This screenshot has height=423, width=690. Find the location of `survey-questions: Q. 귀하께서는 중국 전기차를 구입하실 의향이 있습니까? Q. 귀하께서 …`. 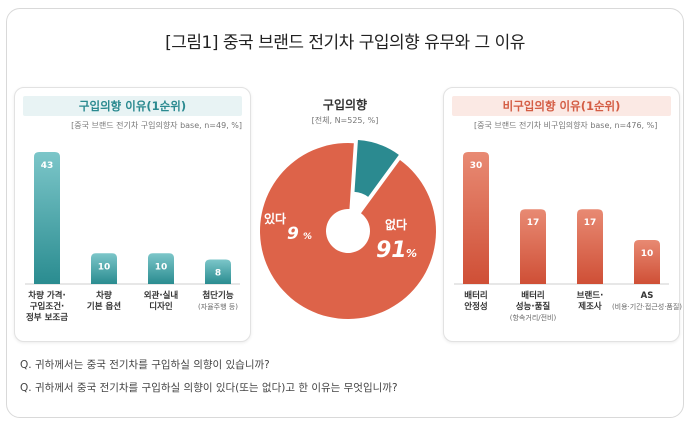

survey-questions: Q. 귀하께서는 중국 전기차를 구입하실 의향이 있습니까? Q. 귀하께서 … is located at coordinates (209, 380).